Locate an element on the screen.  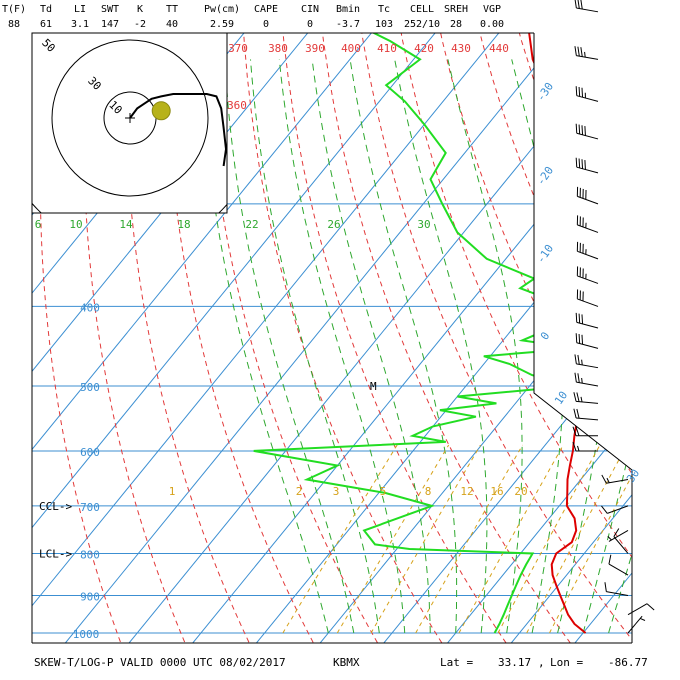
header-value: 61 is located at coordinates (46, 24).